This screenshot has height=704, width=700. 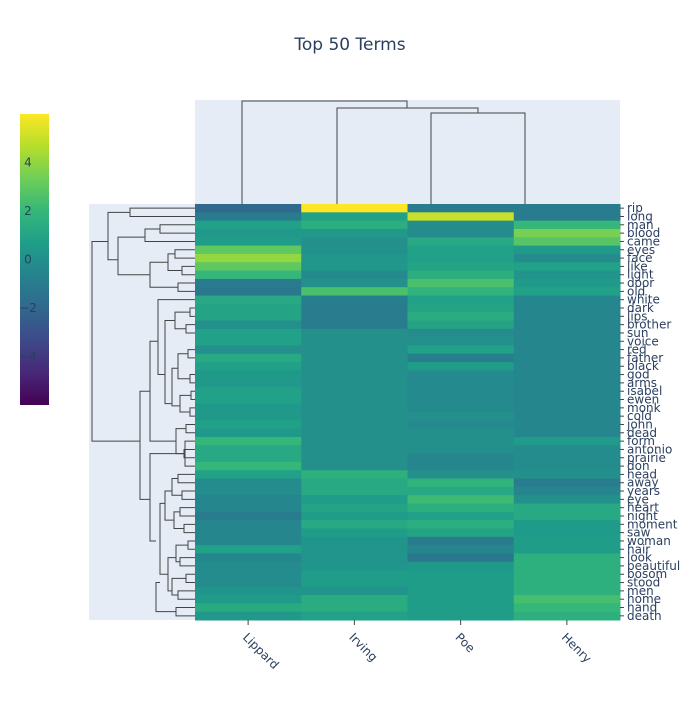 What do you see at coordinates (640, 283) in the screenshot?
I see `row-label: door` at bounding box center [640, 283].